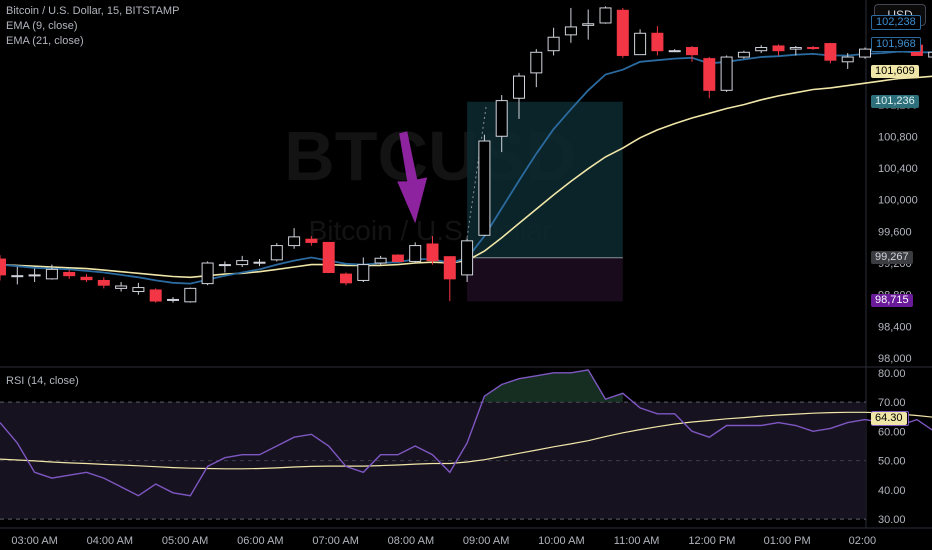 This screenshot has width=932, height=550. What do you see at coordinates (892, 403) in the screenshot?
I see `rsi-tick-label: 70.00` at bounding box center [892, 403].